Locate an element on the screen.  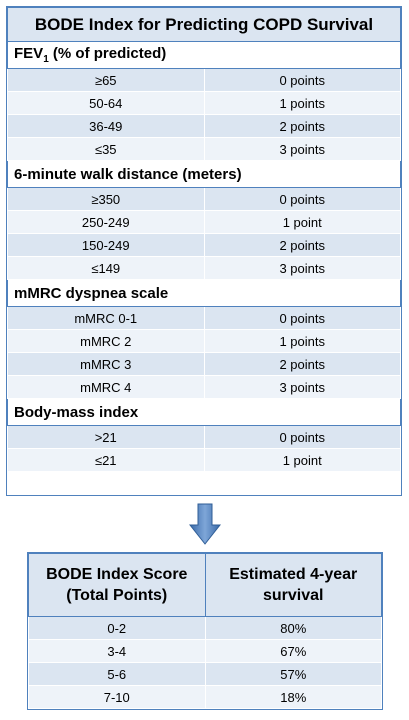
score-cell: 7-10 is located at coordinates (117, 697).